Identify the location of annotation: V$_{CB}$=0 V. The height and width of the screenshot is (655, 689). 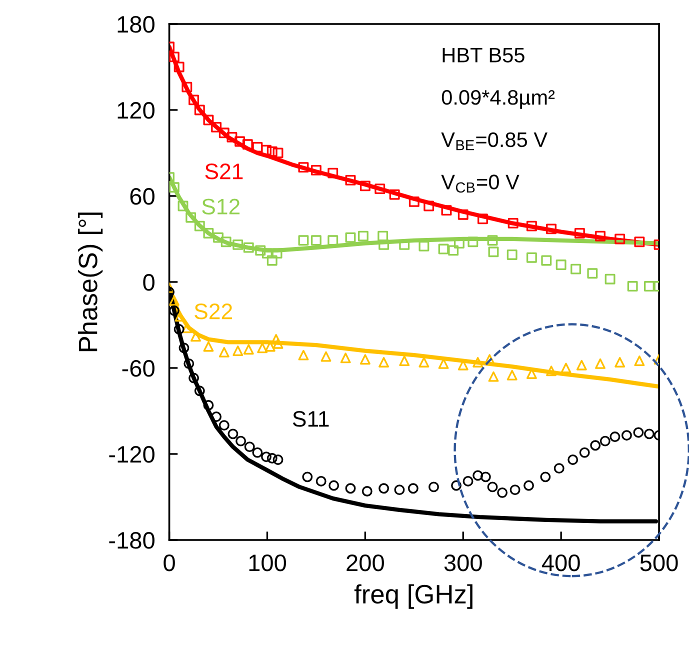
(480, 183).